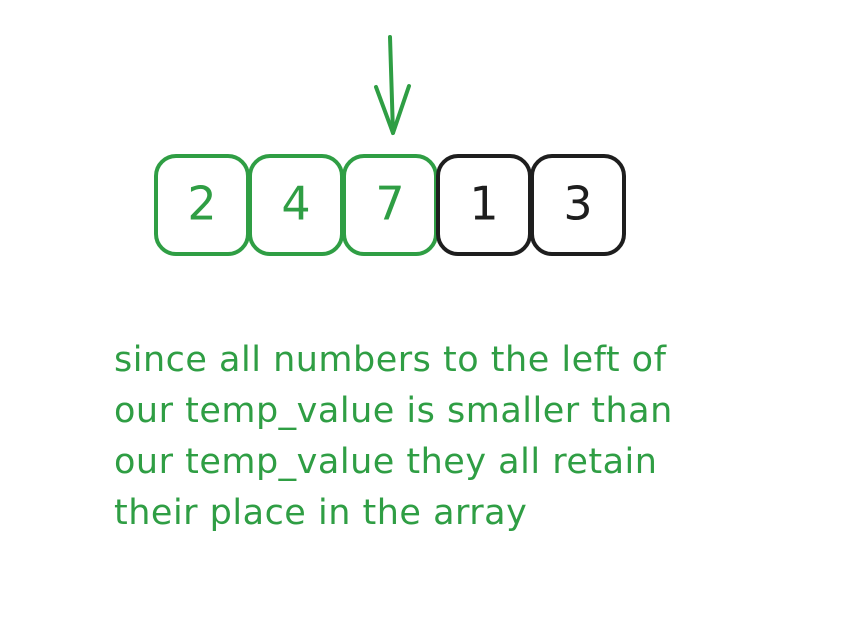  I want to click on array-cell: 7, so click(390, 205).